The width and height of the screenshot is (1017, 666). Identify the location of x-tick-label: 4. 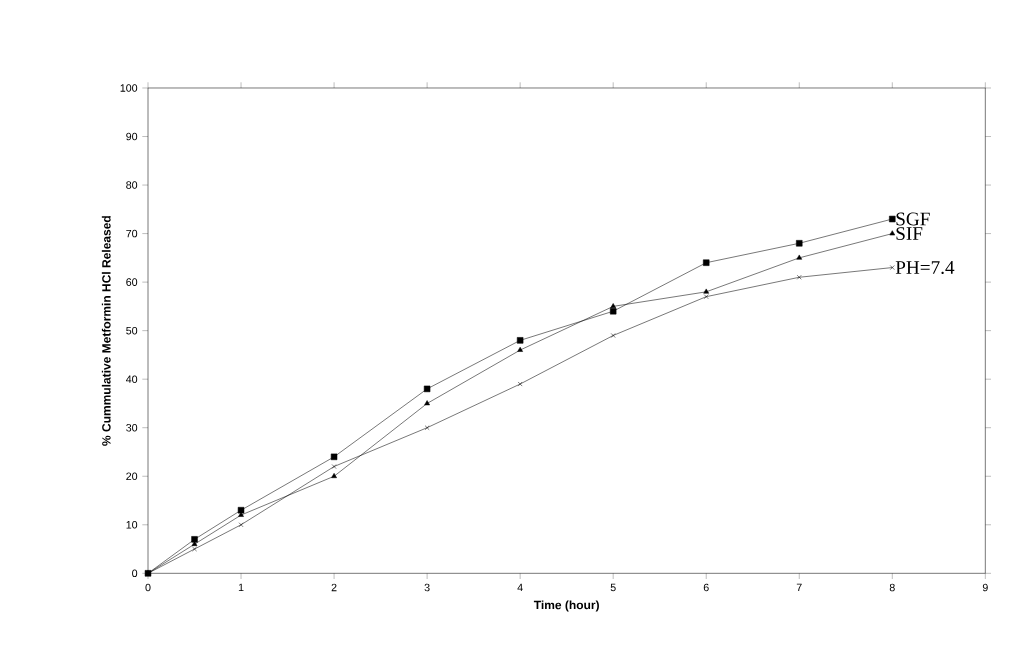
(520, 587).